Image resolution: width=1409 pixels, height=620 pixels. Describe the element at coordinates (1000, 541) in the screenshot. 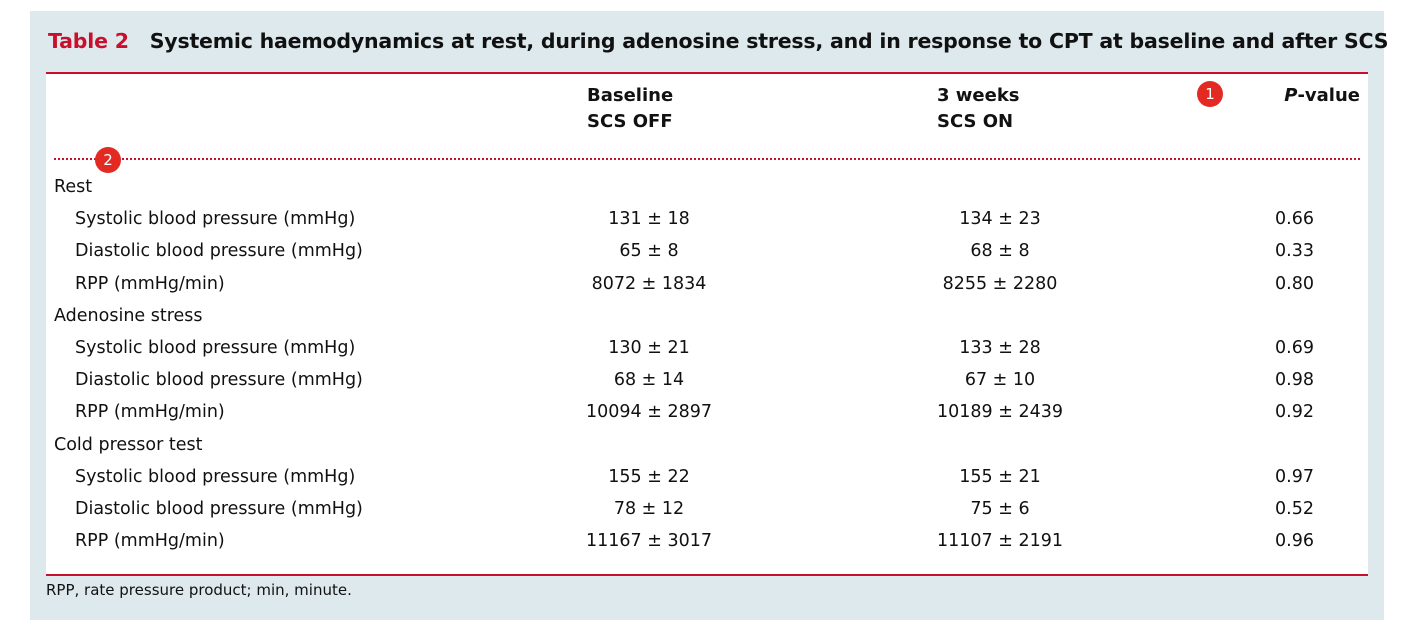

I see `3weeks-value: 11107 ± 2191` at that location.